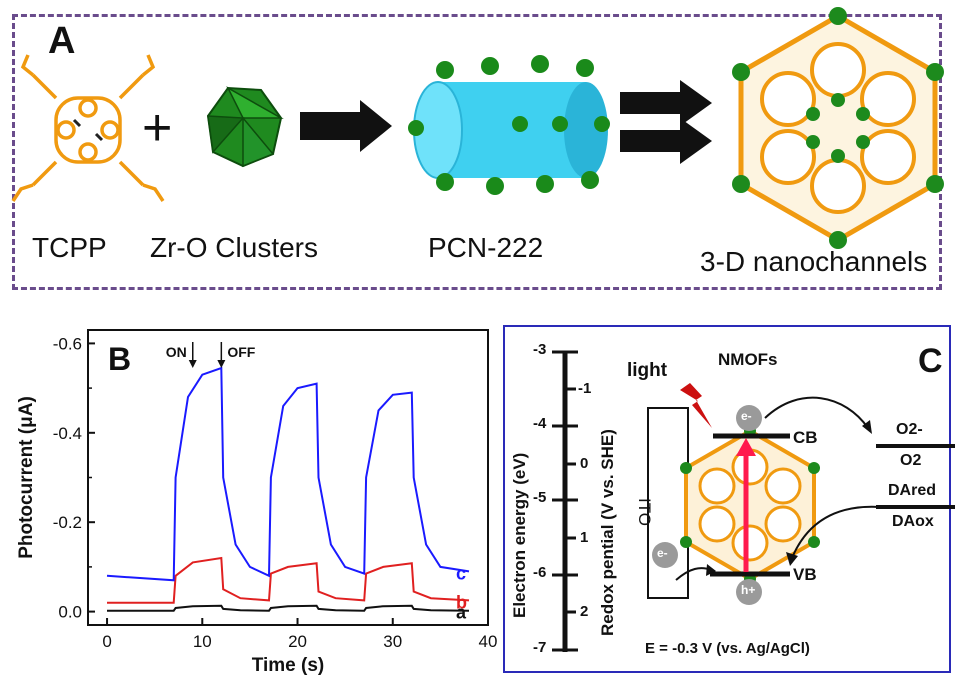 The image size is (957, 680). Describe the element at coordinates (746, 416) in the screenshot. I see `electron-label: e-` at that location.